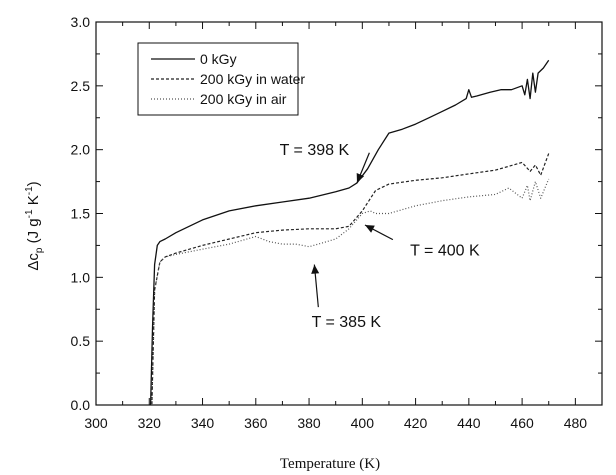  Describe the element at coordinates (29, 213) in the screenshot. I see `y-axis-title-sup1: -1` at that location.